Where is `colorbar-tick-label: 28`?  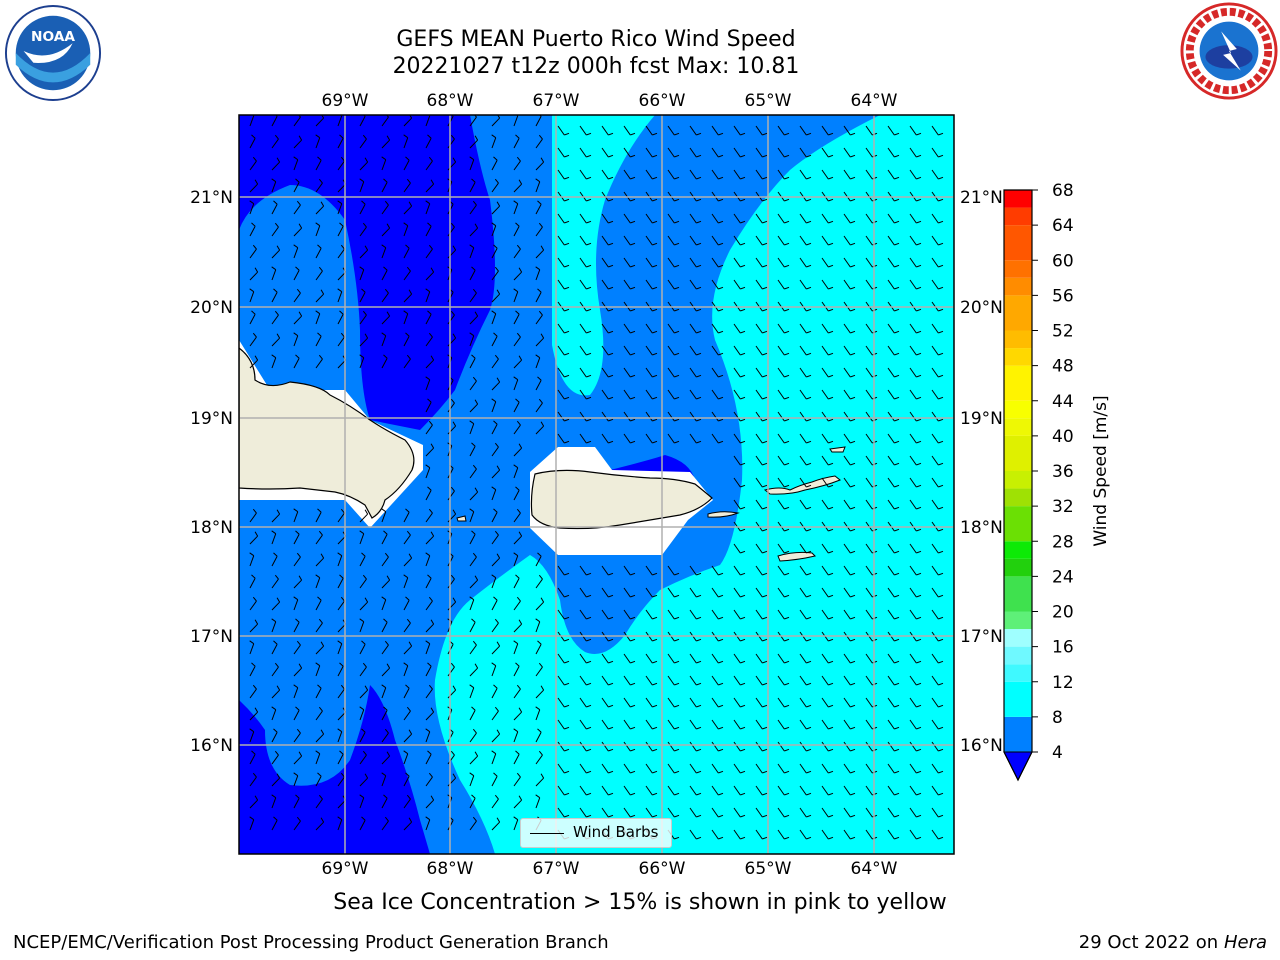
colorbar-tick-label: 28 is located at coordinates (1063, 542).